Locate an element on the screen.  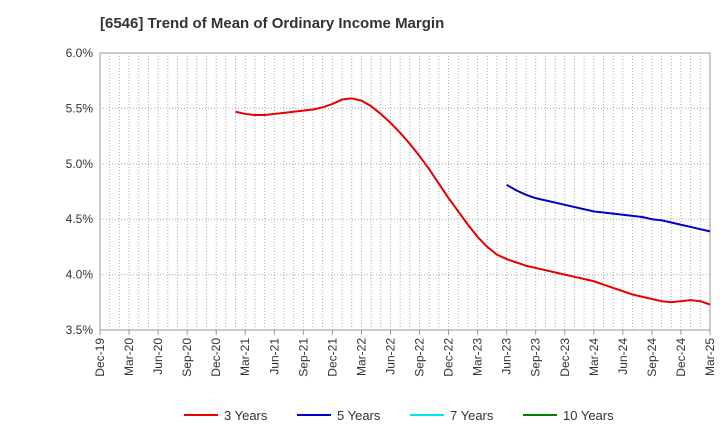
x-tick-label: Mar-24 is located at coordinates (594, 357).